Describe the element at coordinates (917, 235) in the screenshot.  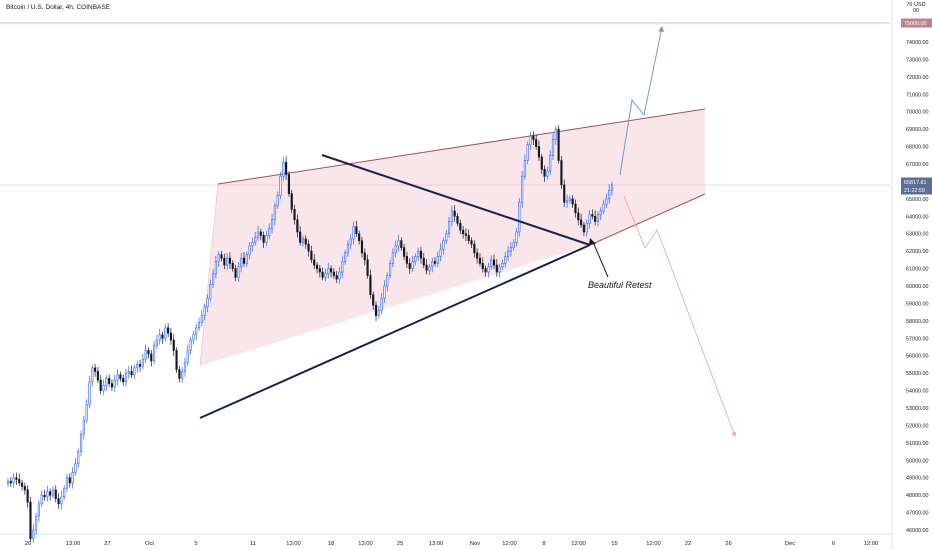
I see `y-tick-label: 63000.00` at that location.